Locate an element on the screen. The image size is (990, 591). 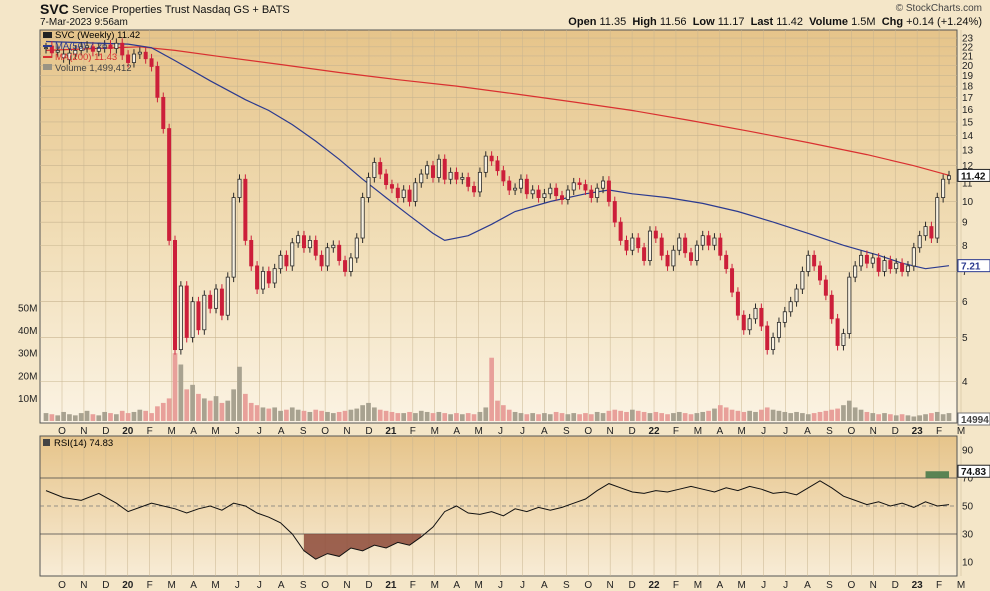
legend-volume-swatch is located at coordinates (47, 67).